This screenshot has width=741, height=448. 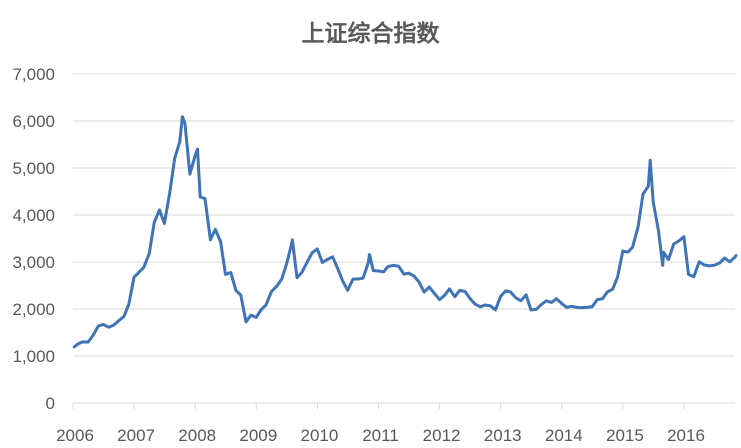 What do you see at coordinates (33, 121) in the screenshot?
I see `y-tick-label: 6,000` at bounding box center [33, 121].